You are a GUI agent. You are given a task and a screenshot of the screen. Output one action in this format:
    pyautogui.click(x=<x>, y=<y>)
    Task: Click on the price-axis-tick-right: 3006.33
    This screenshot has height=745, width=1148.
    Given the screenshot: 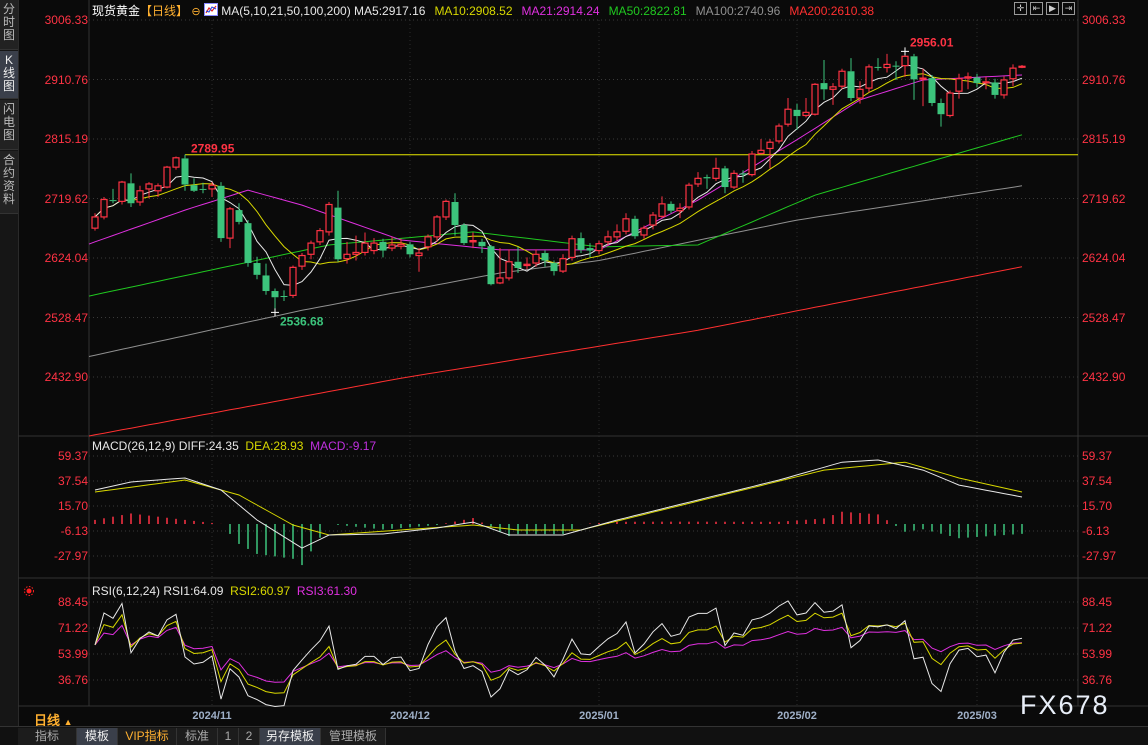 What is the action you would take?
    pyautogui.click(x=1104, y=20)
    